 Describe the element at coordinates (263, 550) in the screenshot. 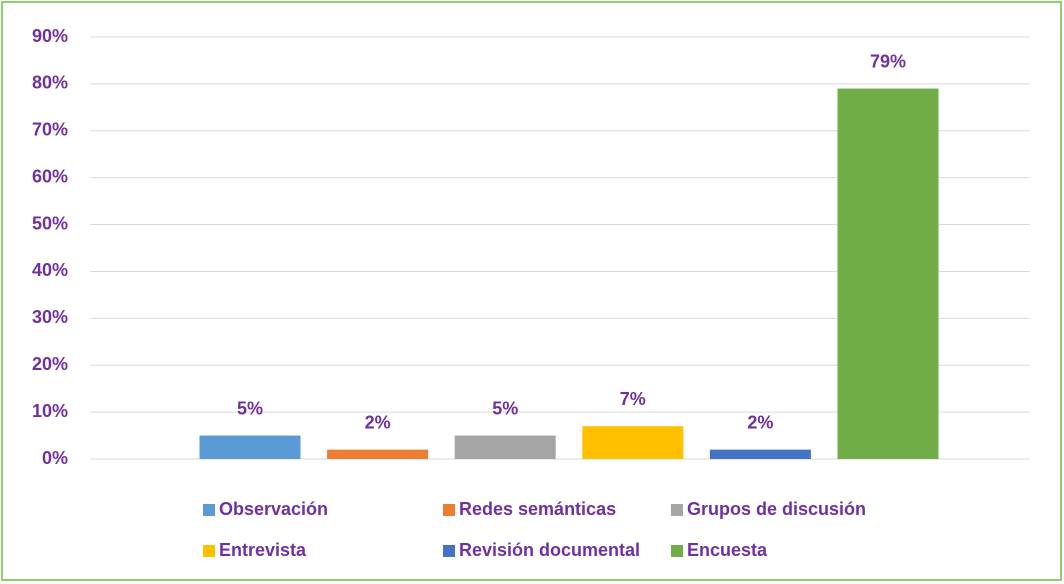

I see `legend-label: Entrevista` at that location.